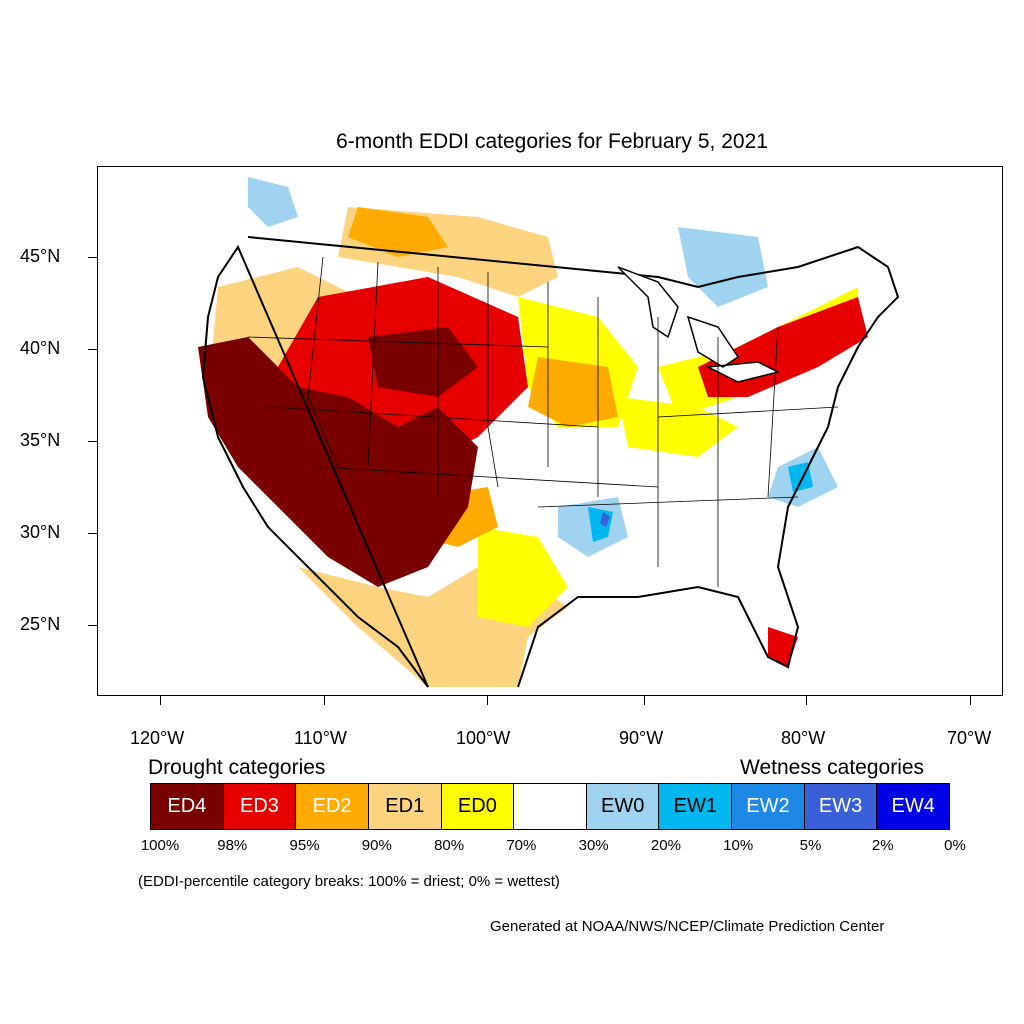 Image resolution: width=1024 pixels, height=1024 pixels. I want to click on percent-break-label: 20%, so click(665, 845).